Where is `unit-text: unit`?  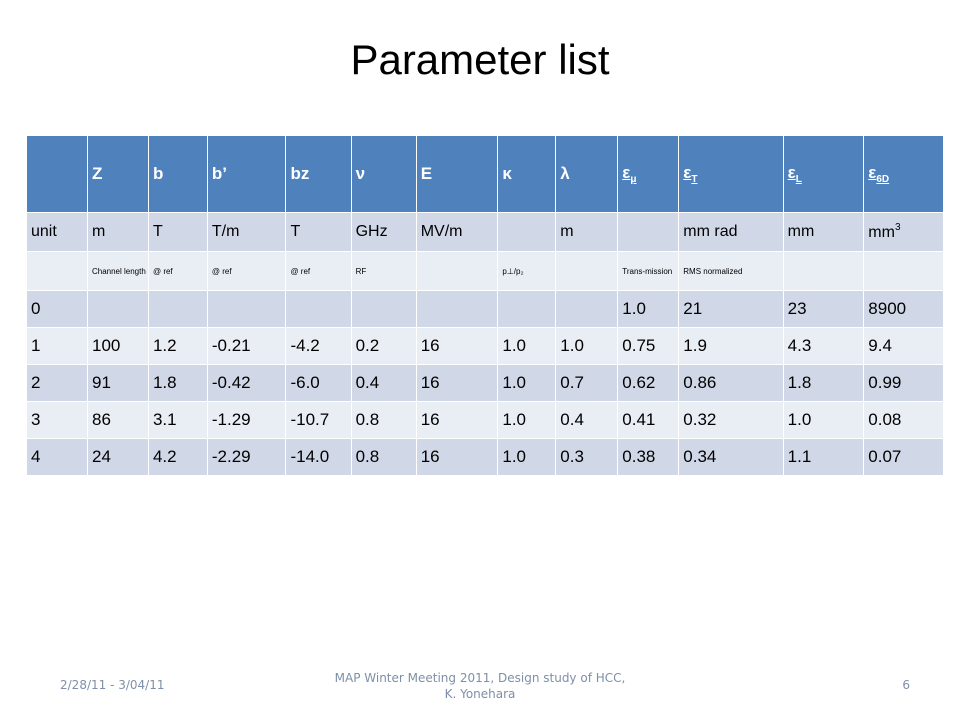 unit-text: unit is located at coordinates (44, 231).